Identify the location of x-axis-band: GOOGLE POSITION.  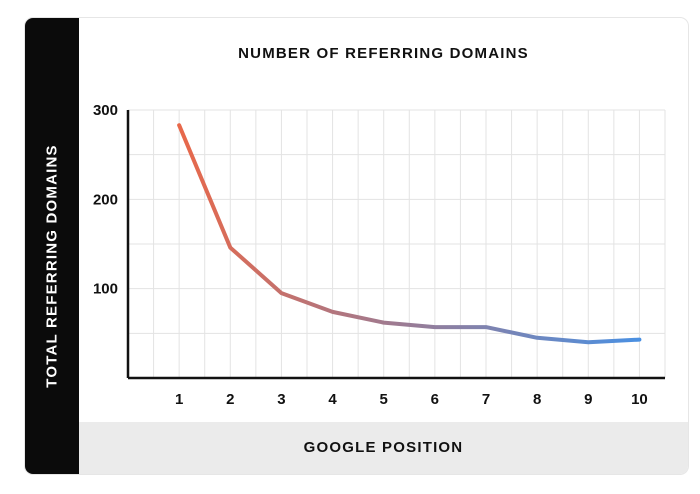
(383, 448).